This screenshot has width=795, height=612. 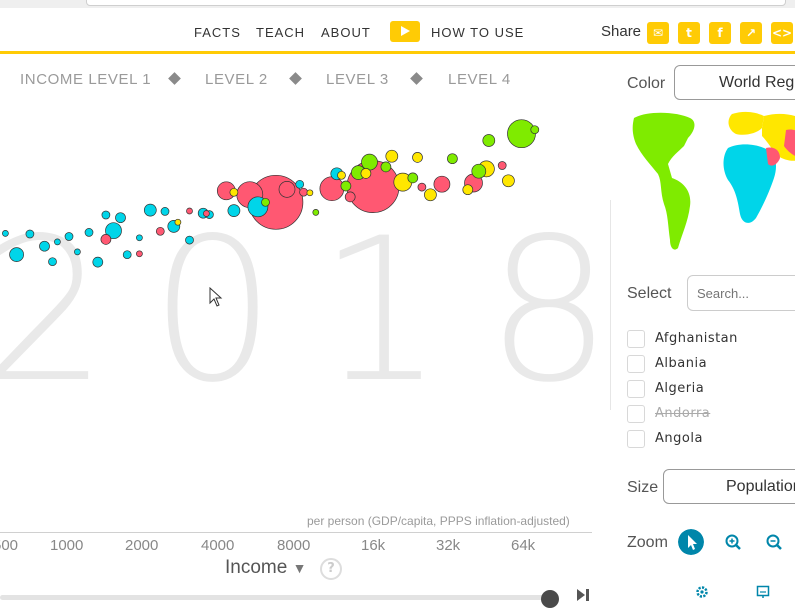 I want to click on zoom-in-icon, so click(x=733, y=542).